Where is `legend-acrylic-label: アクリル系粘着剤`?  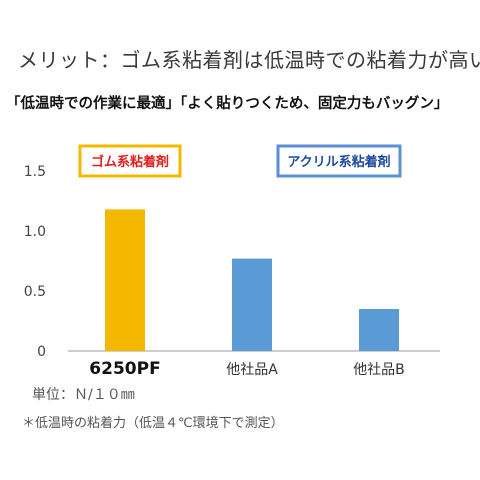
legend-acrylic-label: アクリル系粘着剤 is located at coordinates (338, 162).